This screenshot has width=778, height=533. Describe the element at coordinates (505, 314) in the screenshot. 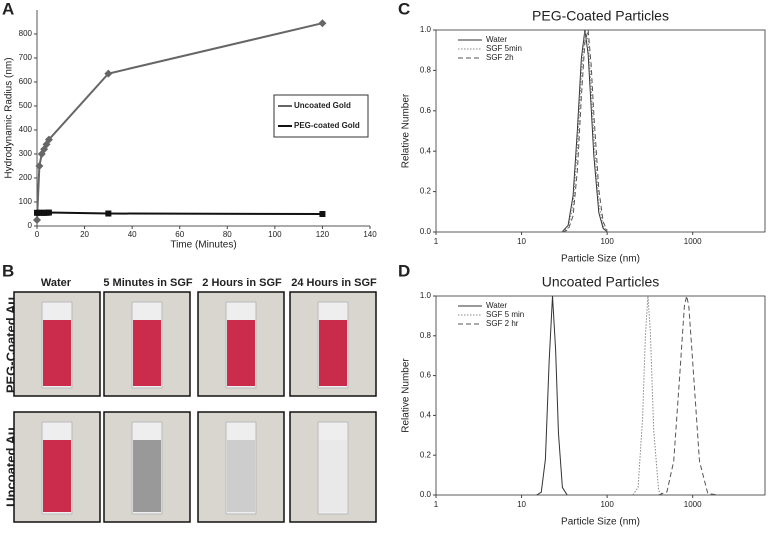

I see `legend-label: SGF 5 min` at that location.